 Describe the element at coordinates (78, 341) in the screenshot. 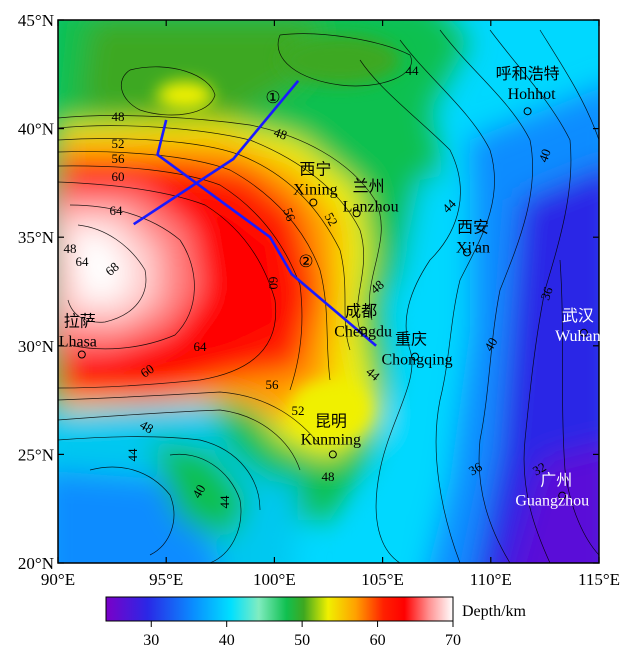

I see `city-name-en: Lhasa` at that location.